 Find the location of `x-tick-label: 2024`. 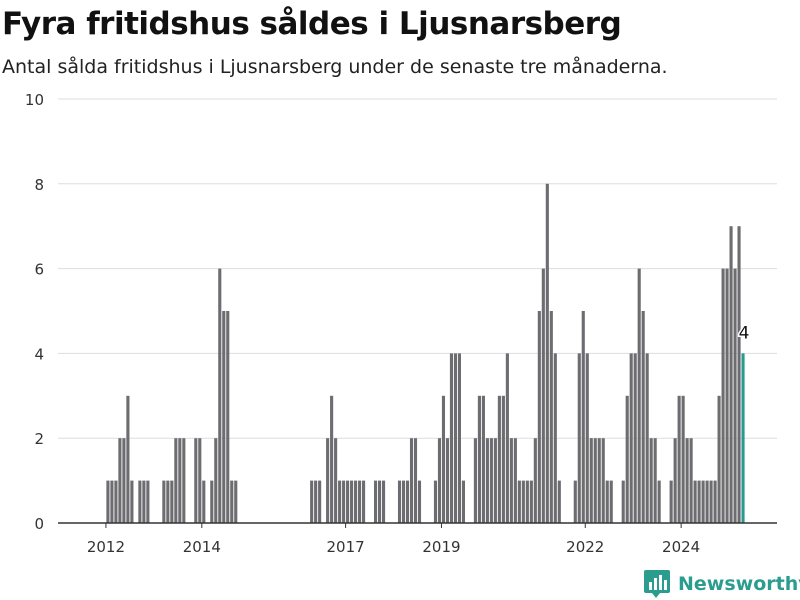

x-tick-label: 2024 is located at coordinates (681, 547).